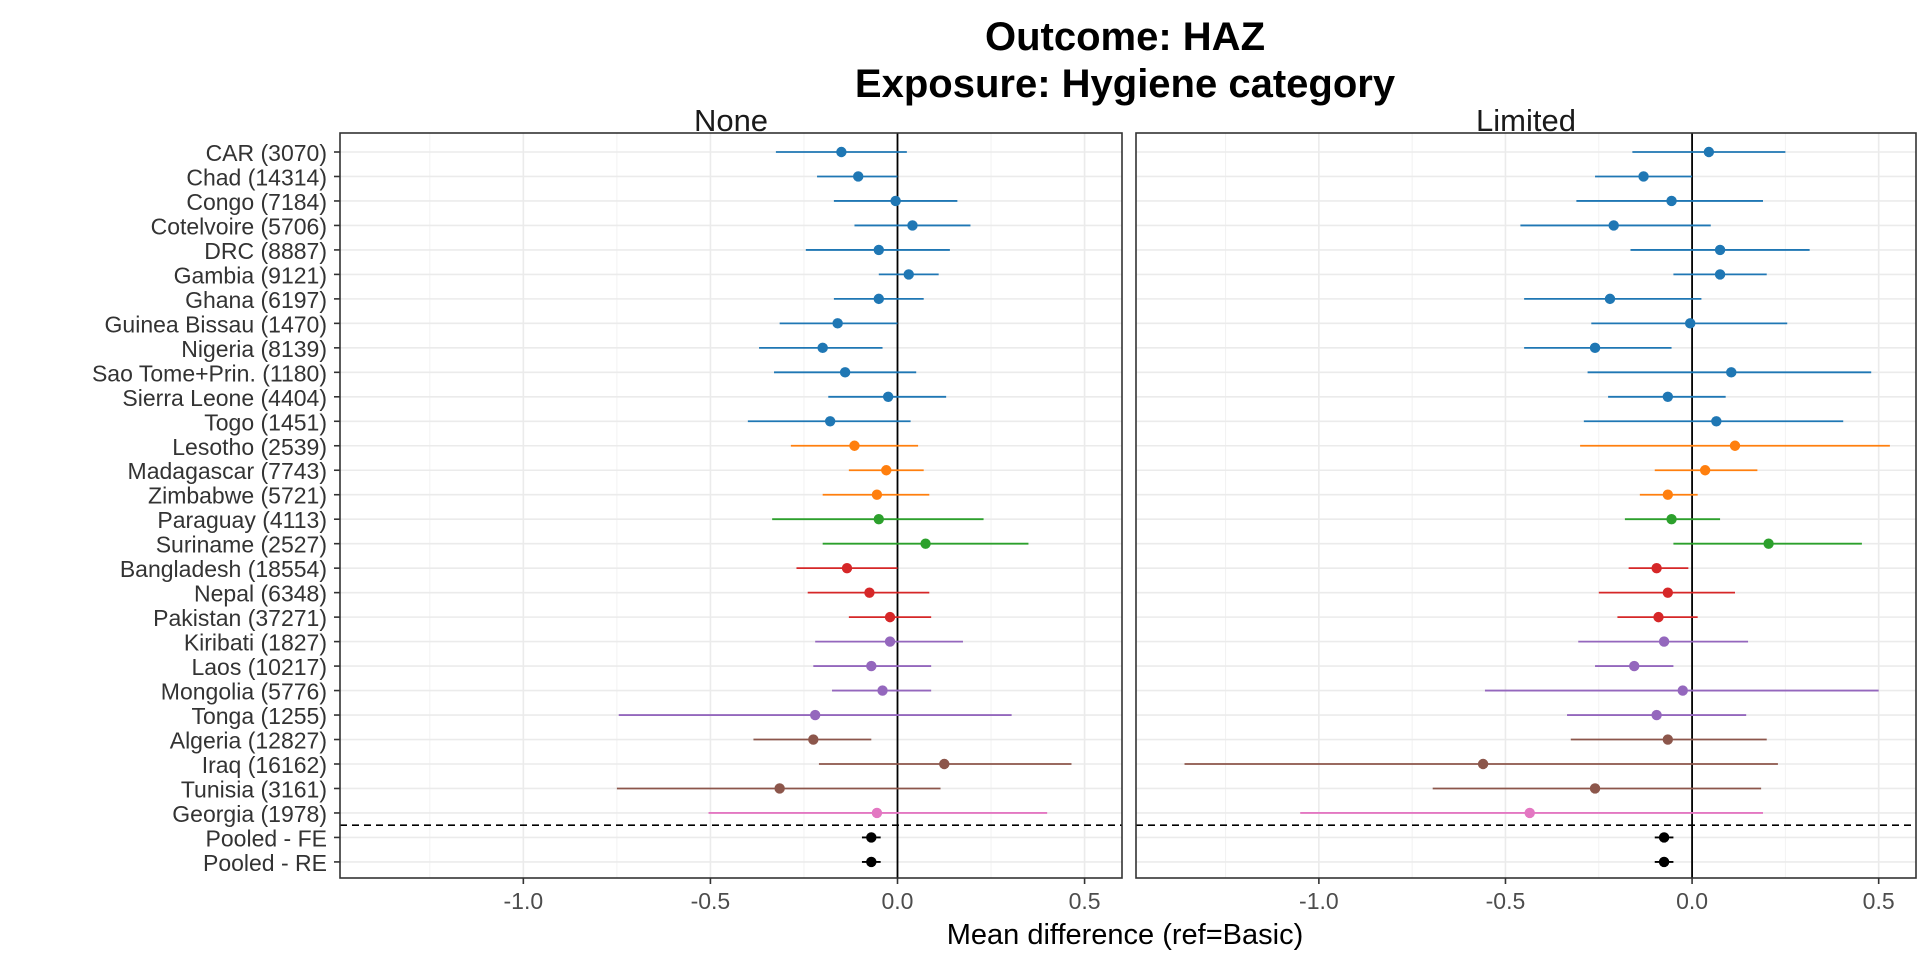  I want to click on panel-strip-label: Limited, so click(1526, 120).